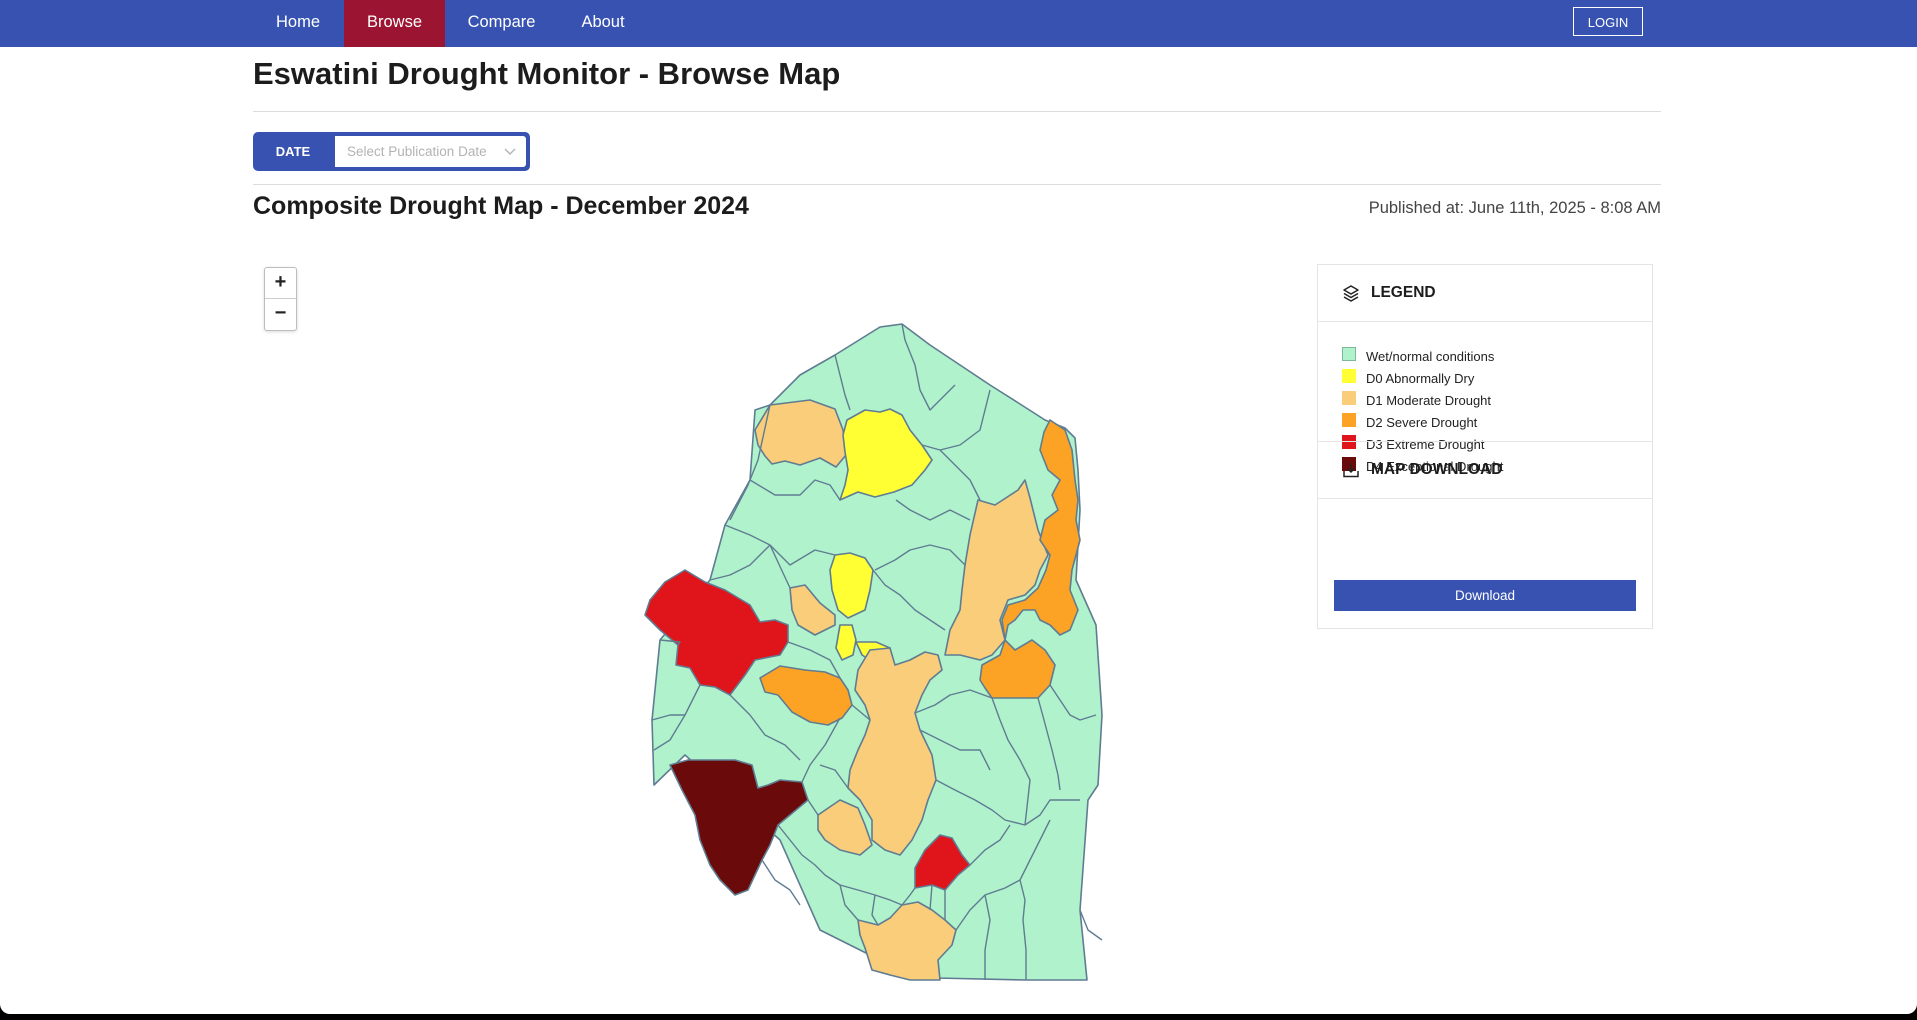  Describe the element at coordinates (1420, 378) in the screenshot. I see `legend-label: D0 Abnormally Dry` at that location.